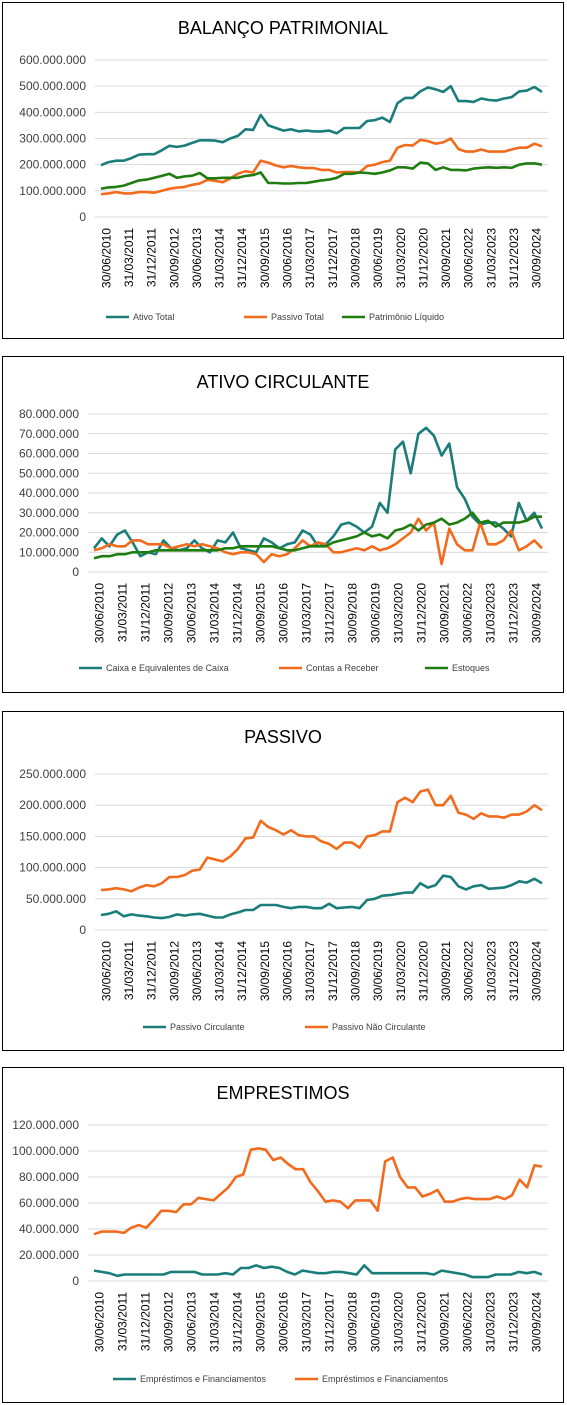 This screenshot has width=567, height=1405. Describe the element at coordinates (333, 258) in the screenshot. I see `x-tick-label: 31/12/2017` at that location.